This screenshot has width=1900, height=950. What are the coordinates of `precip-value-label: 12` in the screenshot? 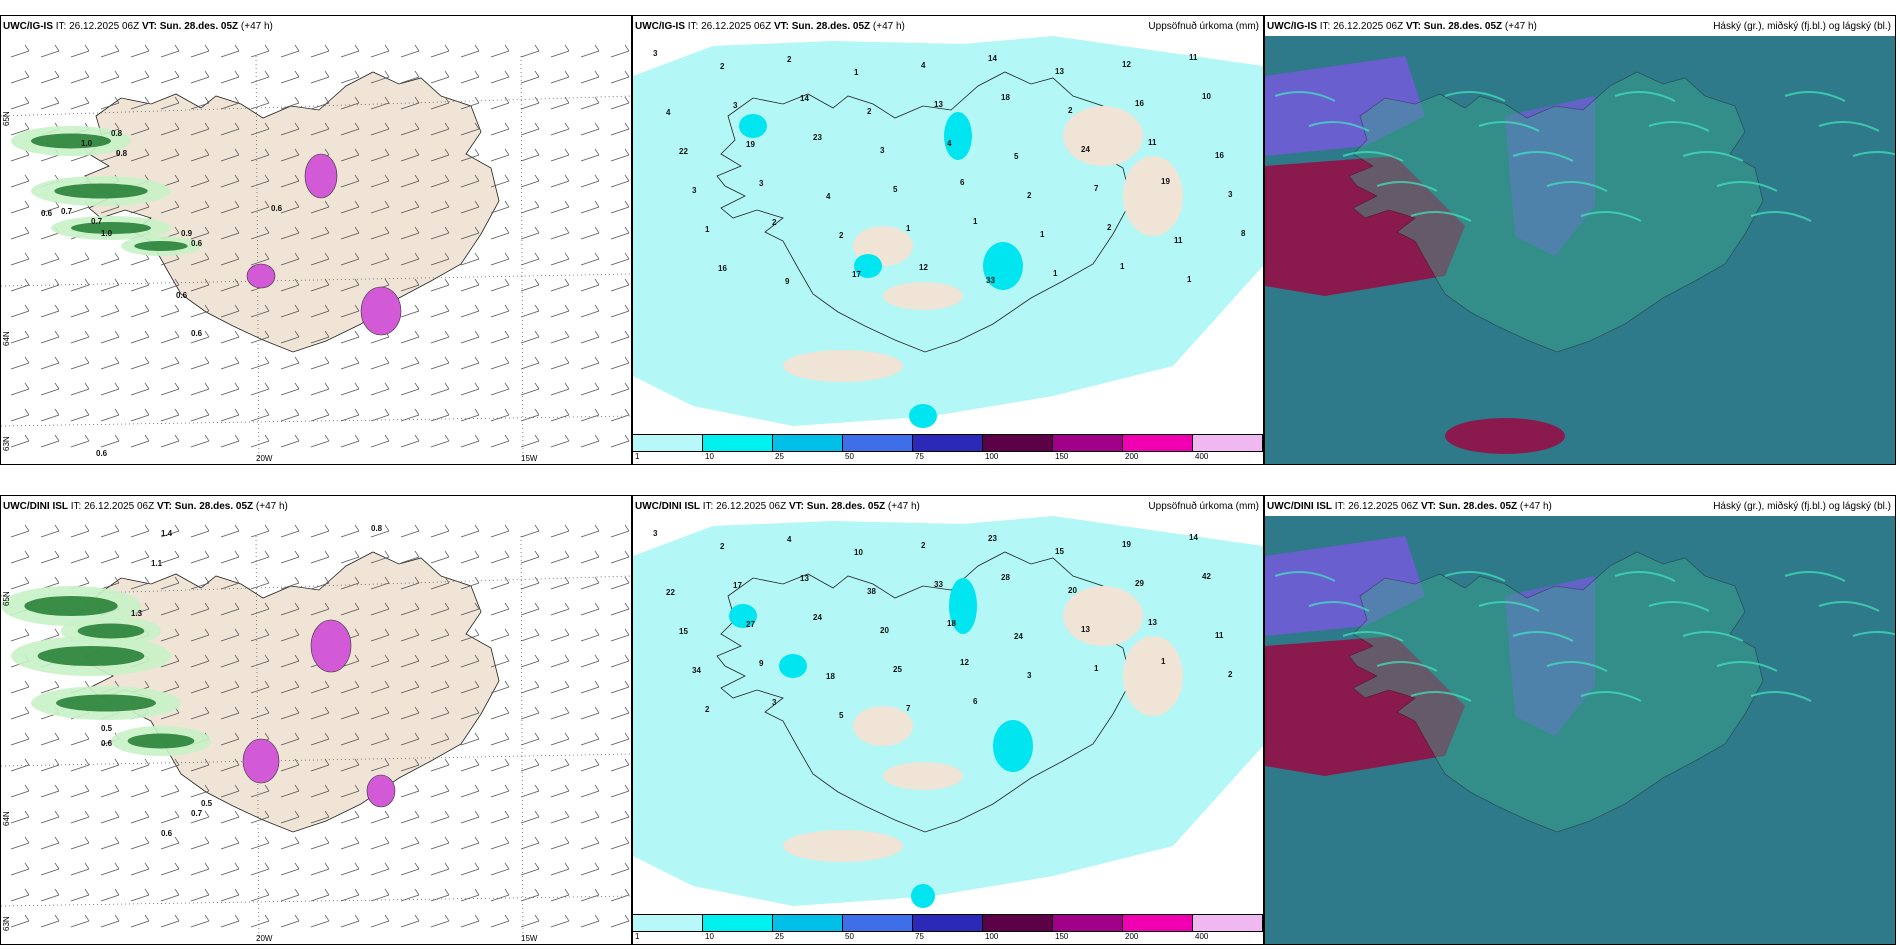 It's located at (964, 662).